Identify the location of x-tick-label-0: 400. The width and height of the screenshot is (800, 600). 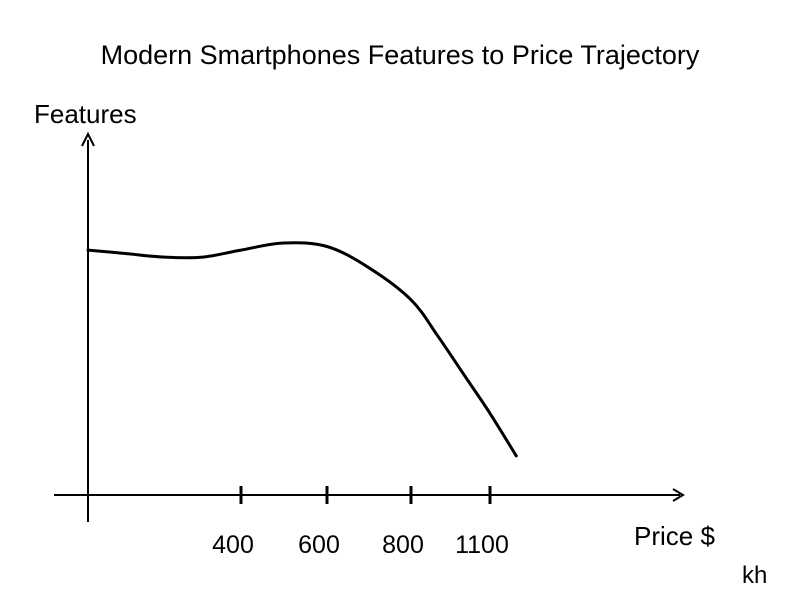
(233, 545).